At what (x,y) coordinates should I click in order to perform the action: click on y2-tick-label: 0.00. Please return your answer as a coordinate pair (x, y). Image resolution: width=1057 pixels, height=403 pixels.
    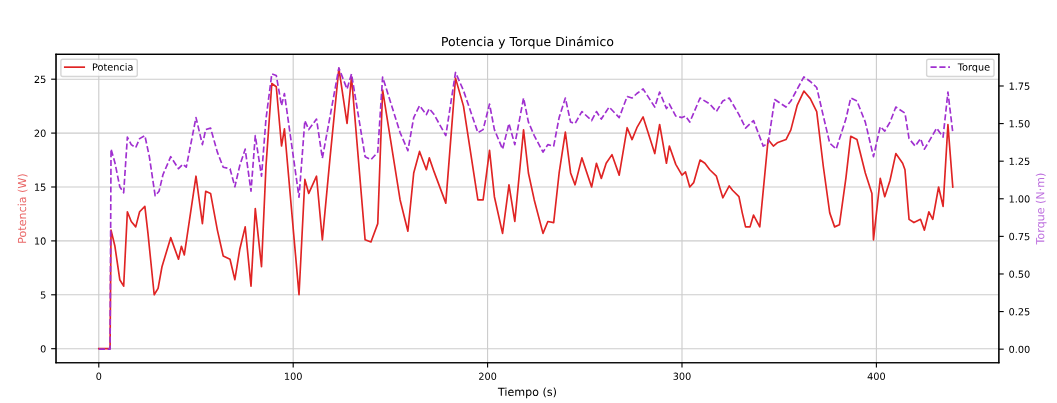
    Looking at the image, I should click on (1019, 349).